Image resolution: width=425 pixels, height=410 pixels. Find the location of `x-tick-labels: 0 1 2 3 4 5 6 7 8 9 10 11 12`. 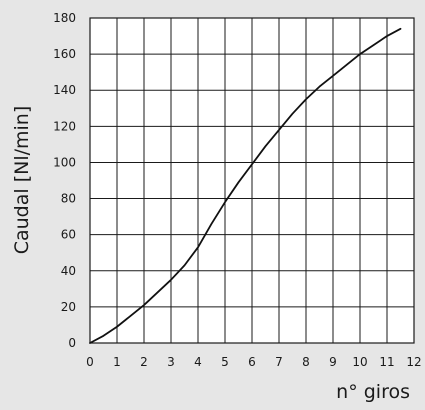

x-tick-labels: 0 1 2 3 4 5 6 7 8 9 10 11 12 is located at coordinates (253, 362).